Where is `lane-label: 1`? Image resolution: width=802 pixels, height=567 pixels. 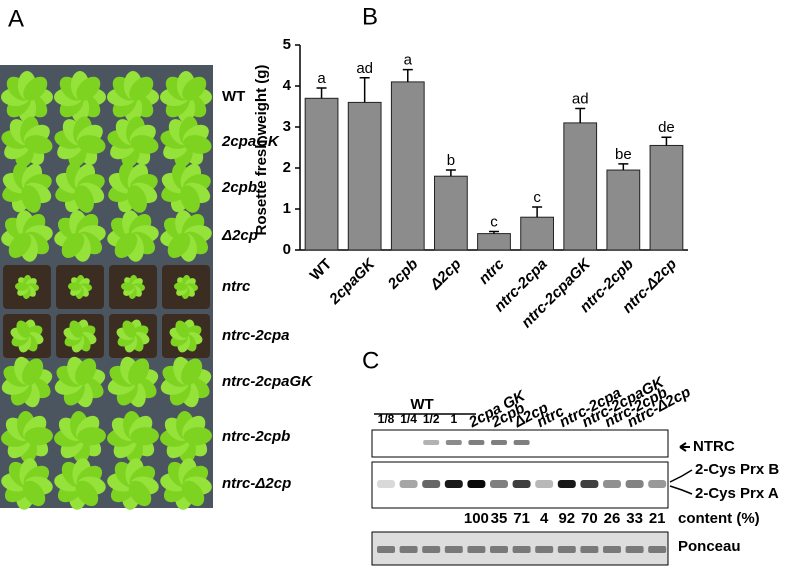 lane-label: 1 is located at coordinates (453, 419).